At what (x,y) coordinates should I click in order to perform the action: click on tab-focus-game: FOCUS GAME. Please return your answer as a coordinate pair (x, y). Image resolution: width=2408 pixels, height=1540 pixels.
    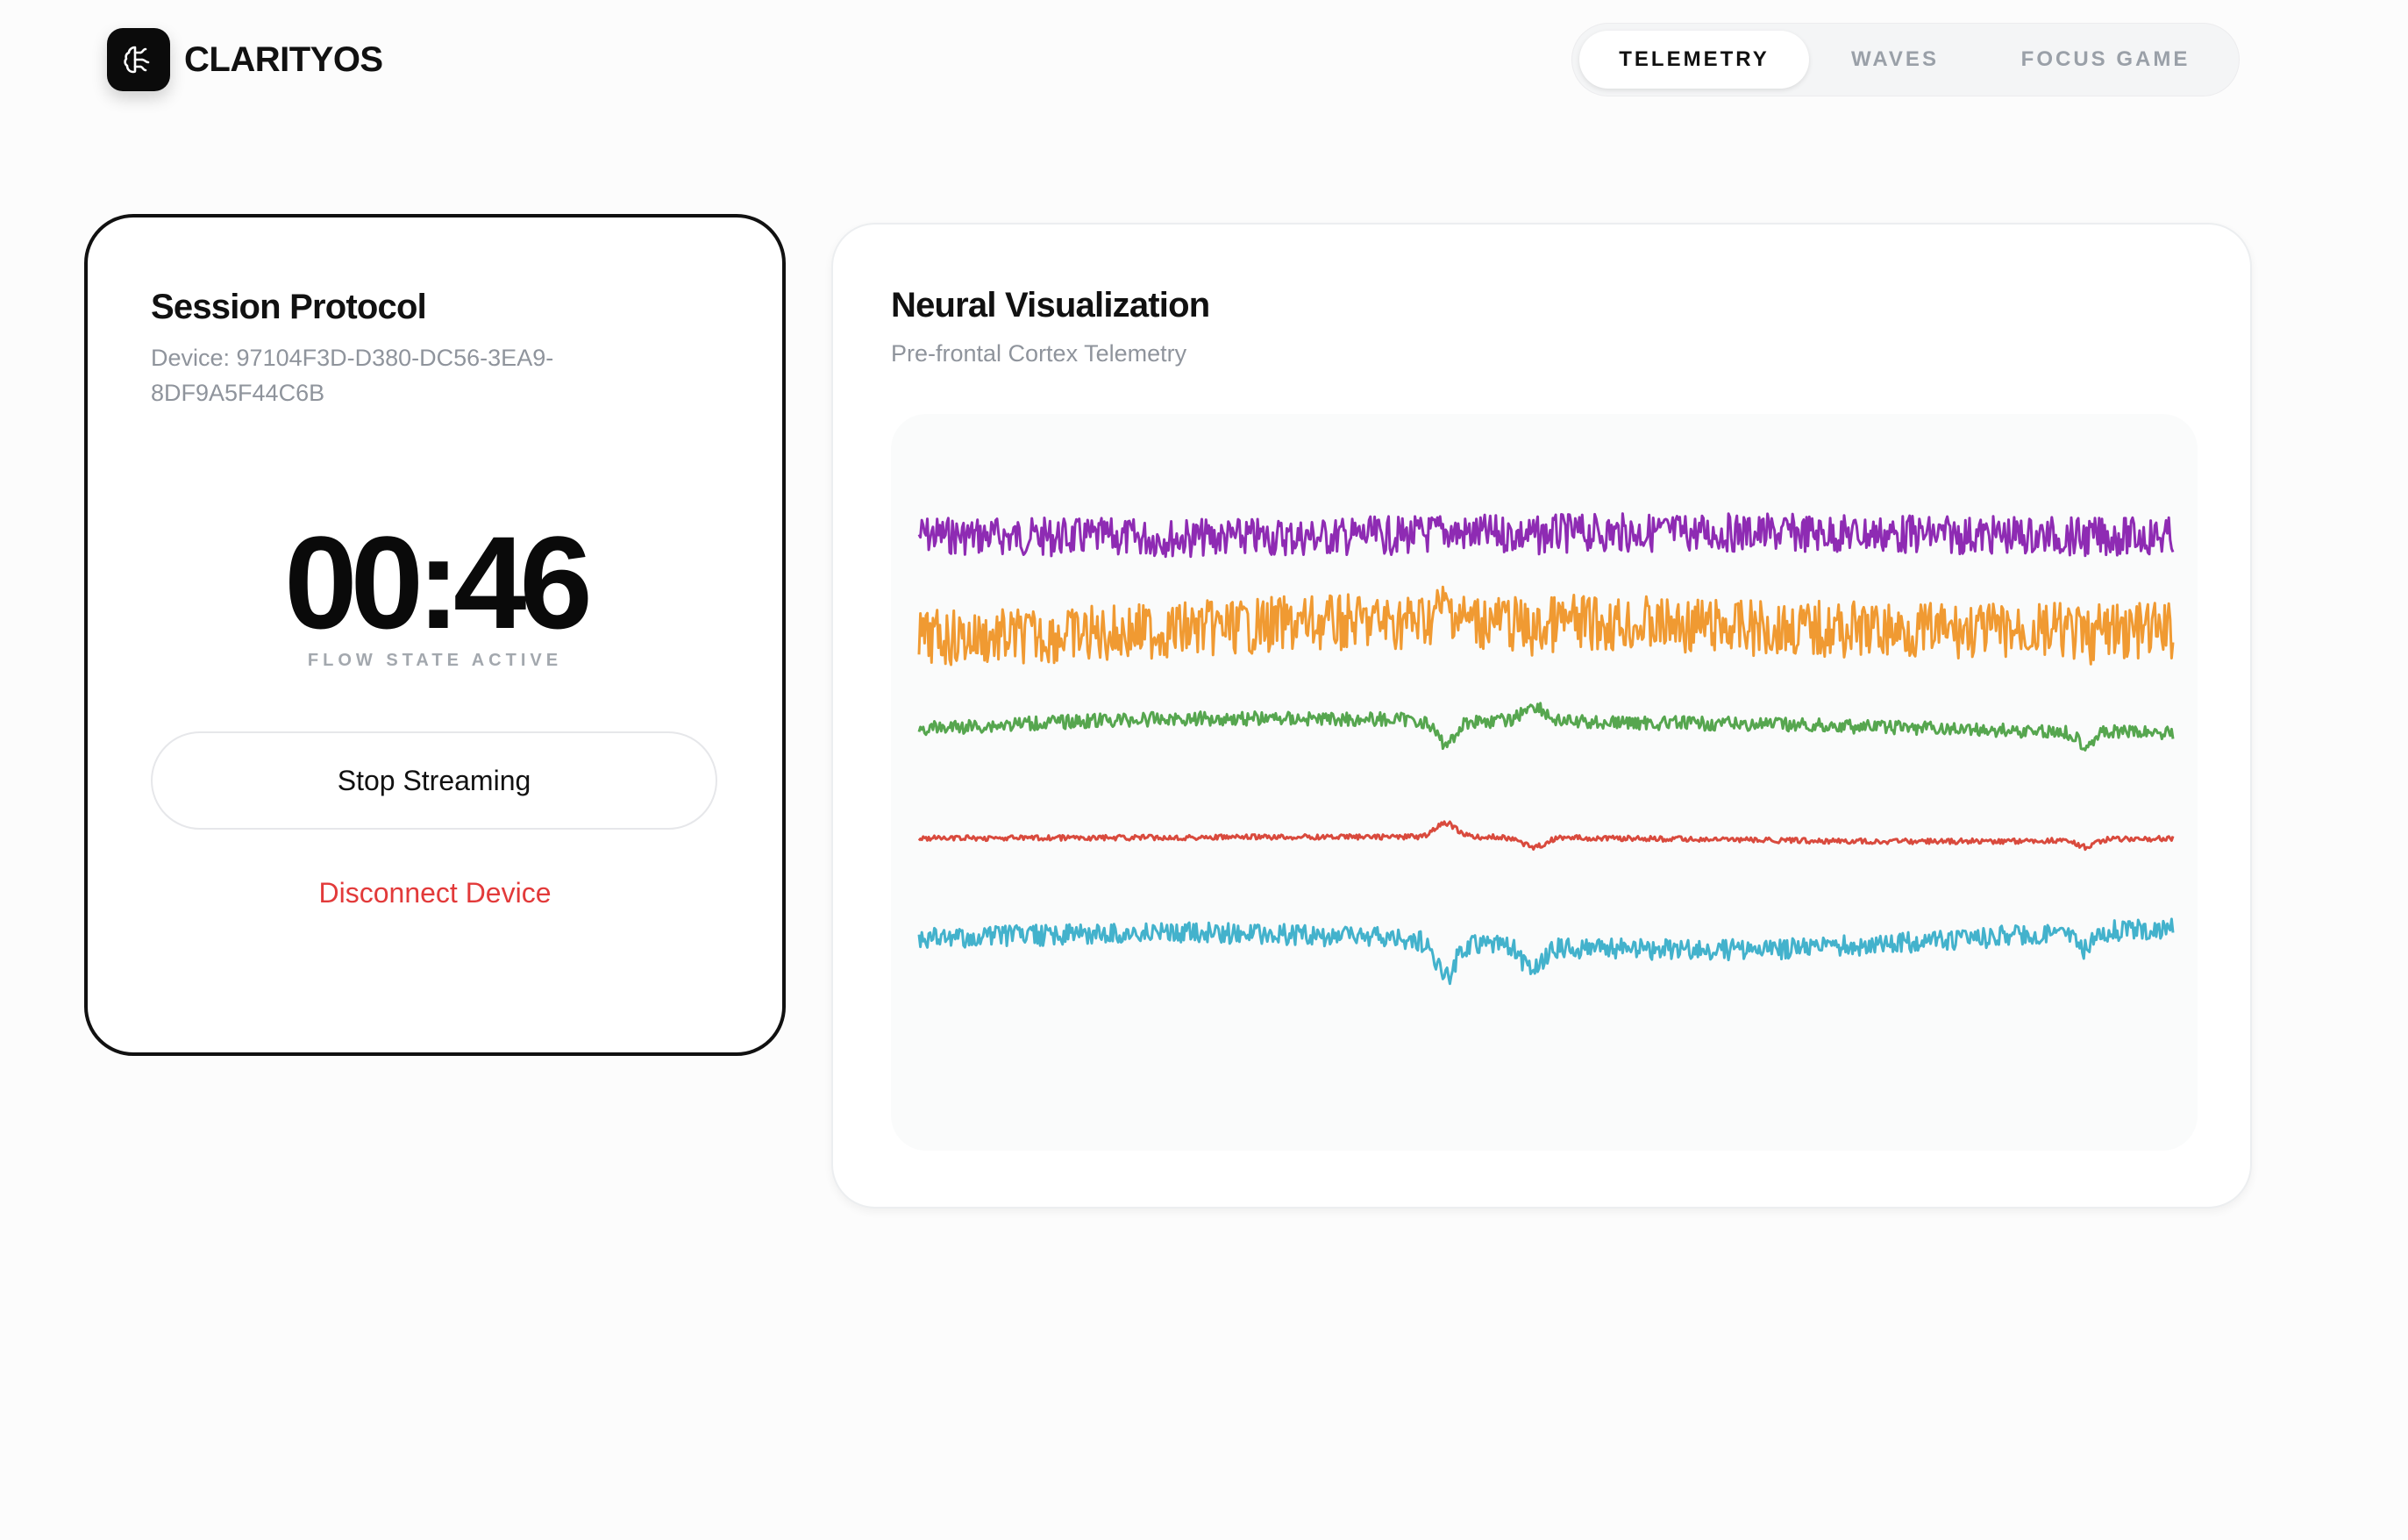
    Looking at the image, I should click on (2106, 59).